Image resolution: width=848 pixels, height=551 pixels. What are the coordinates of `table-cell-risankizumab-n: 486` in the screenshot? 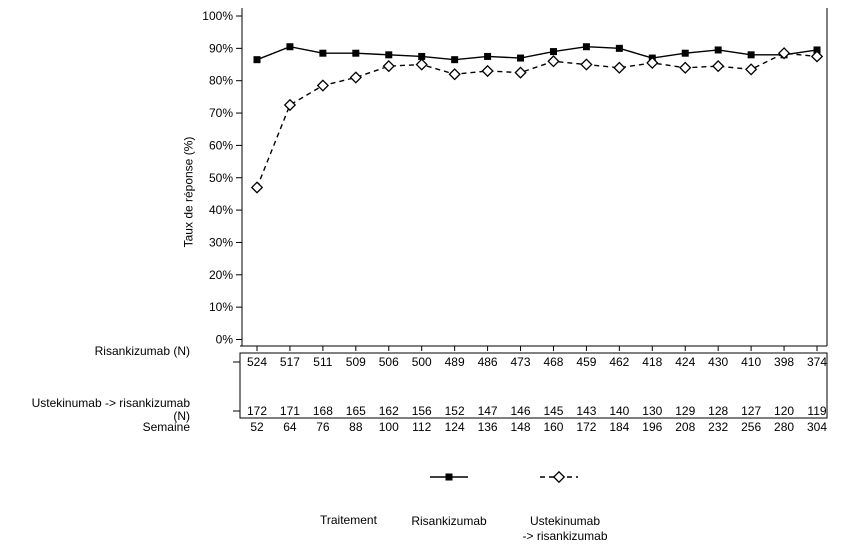 It's located at (488, 362).